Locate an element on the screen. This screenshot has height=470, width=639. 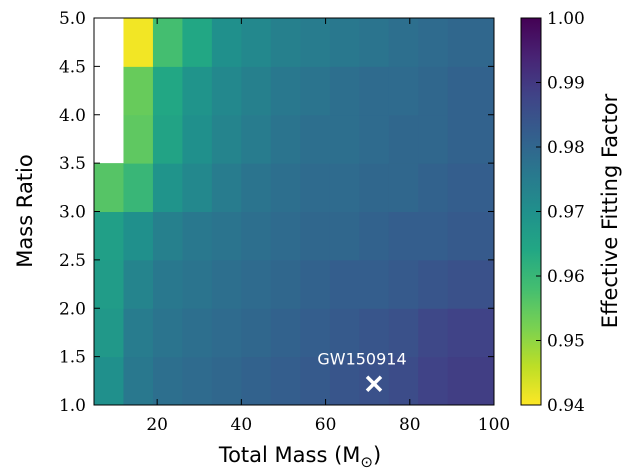
y-tick-label: 2.5 is located at coordinates (72, 261).